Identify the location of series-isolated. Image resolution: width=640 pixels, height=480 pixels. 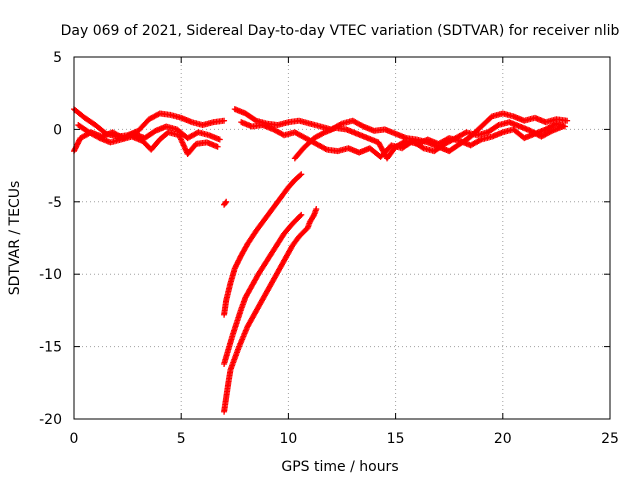
(225, 203).